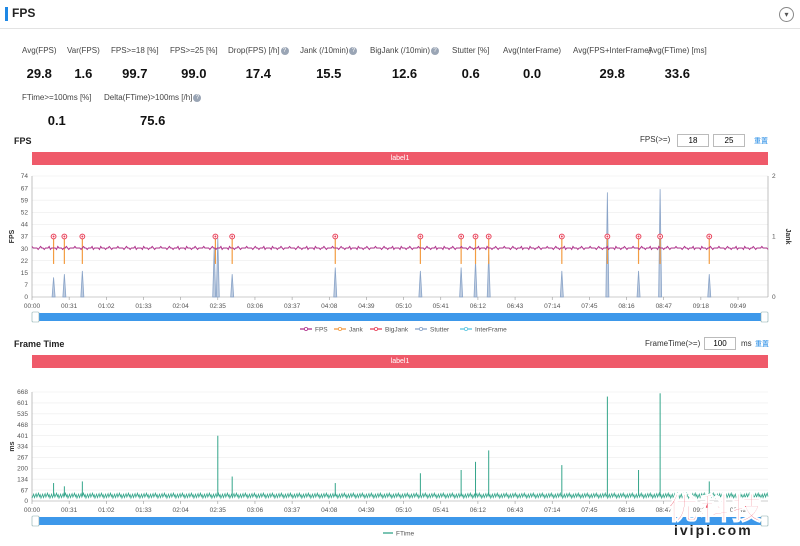 The image size is (800, 546). What do you see at coordinates (720, 343) in the screenshot?
I see `frametime-threshold-input` at bounding box center [720, 343].